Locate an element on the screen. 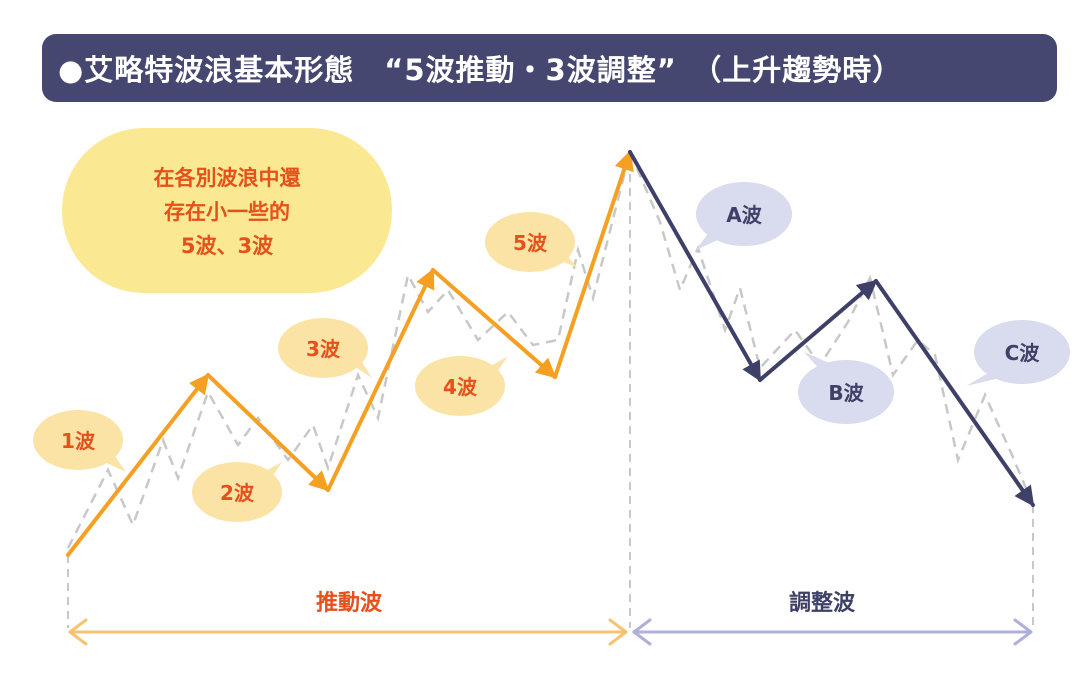 The image size is (1090, 674). wave-2-label: 2波 is located at coordinates (237, 493).